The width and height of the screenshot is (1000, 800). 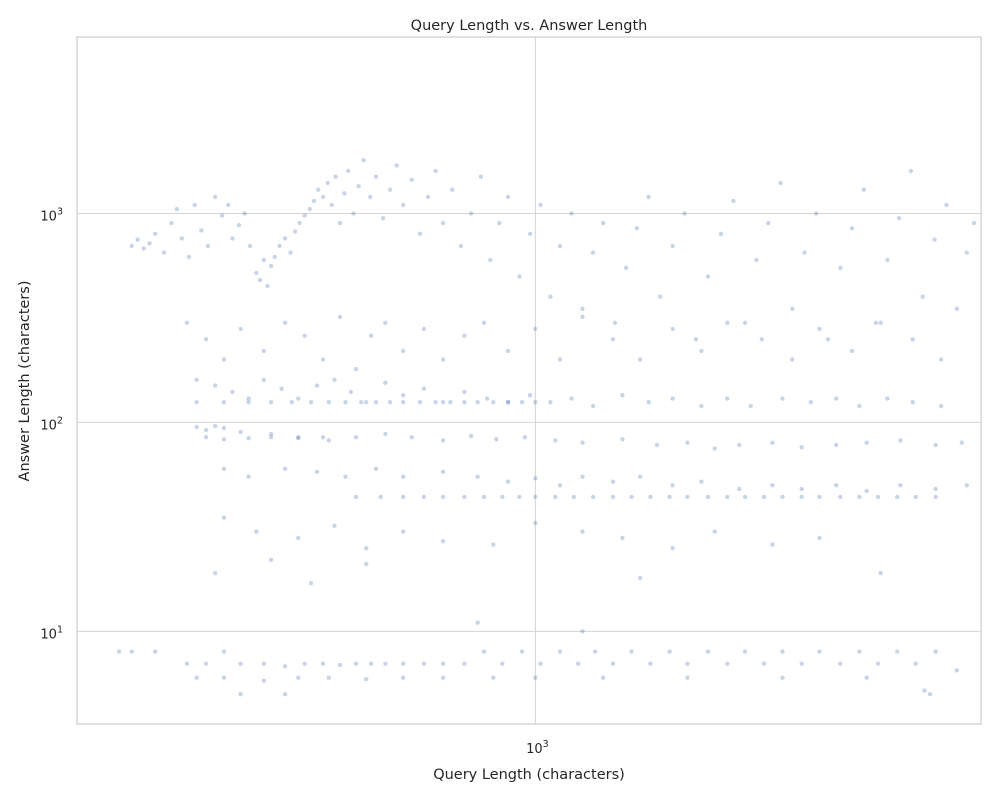 I want to click on y-tick-label: 10², so click(x=51, y=424).